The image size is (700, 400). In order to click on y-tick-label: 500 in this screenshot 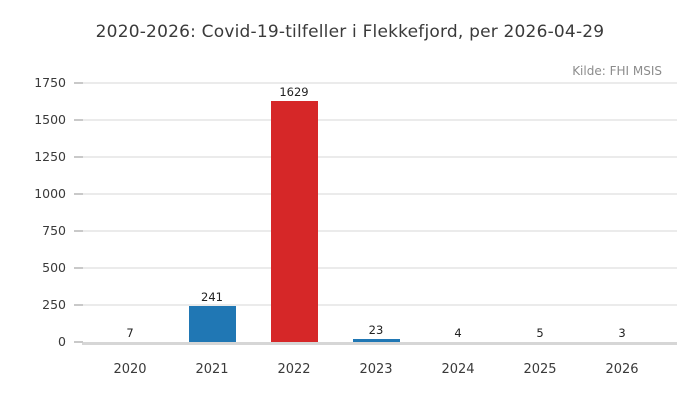, I will do `click(54, 267)`.